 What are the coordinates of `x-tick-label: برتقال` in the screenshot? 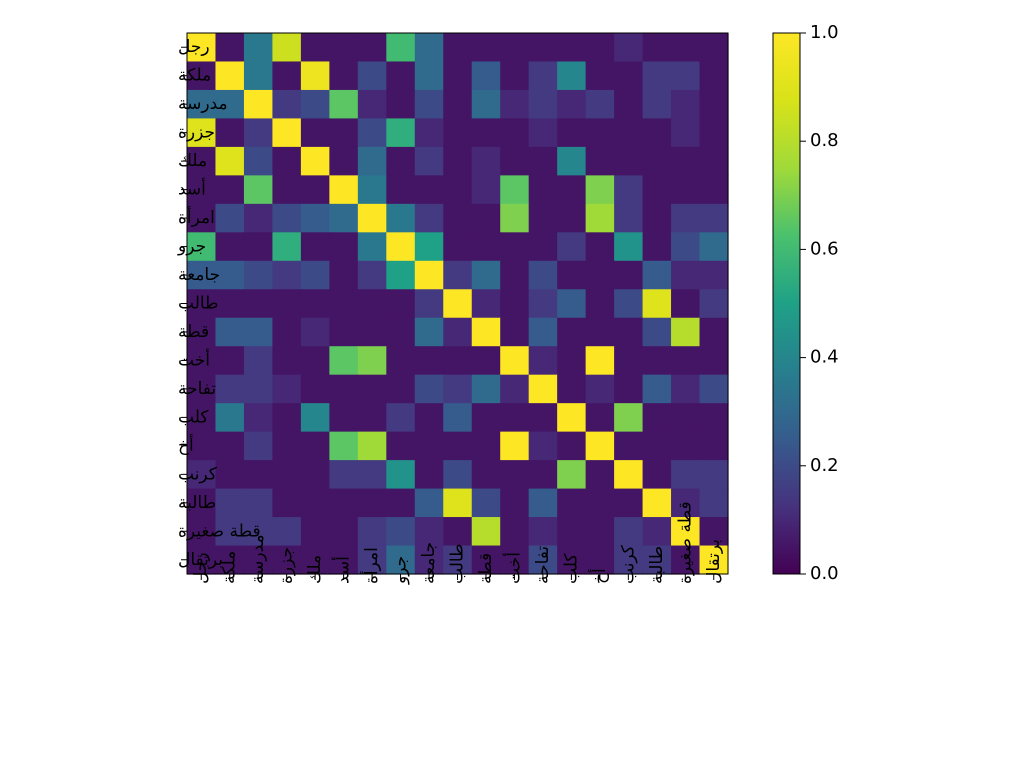 It's located at (714, 561).